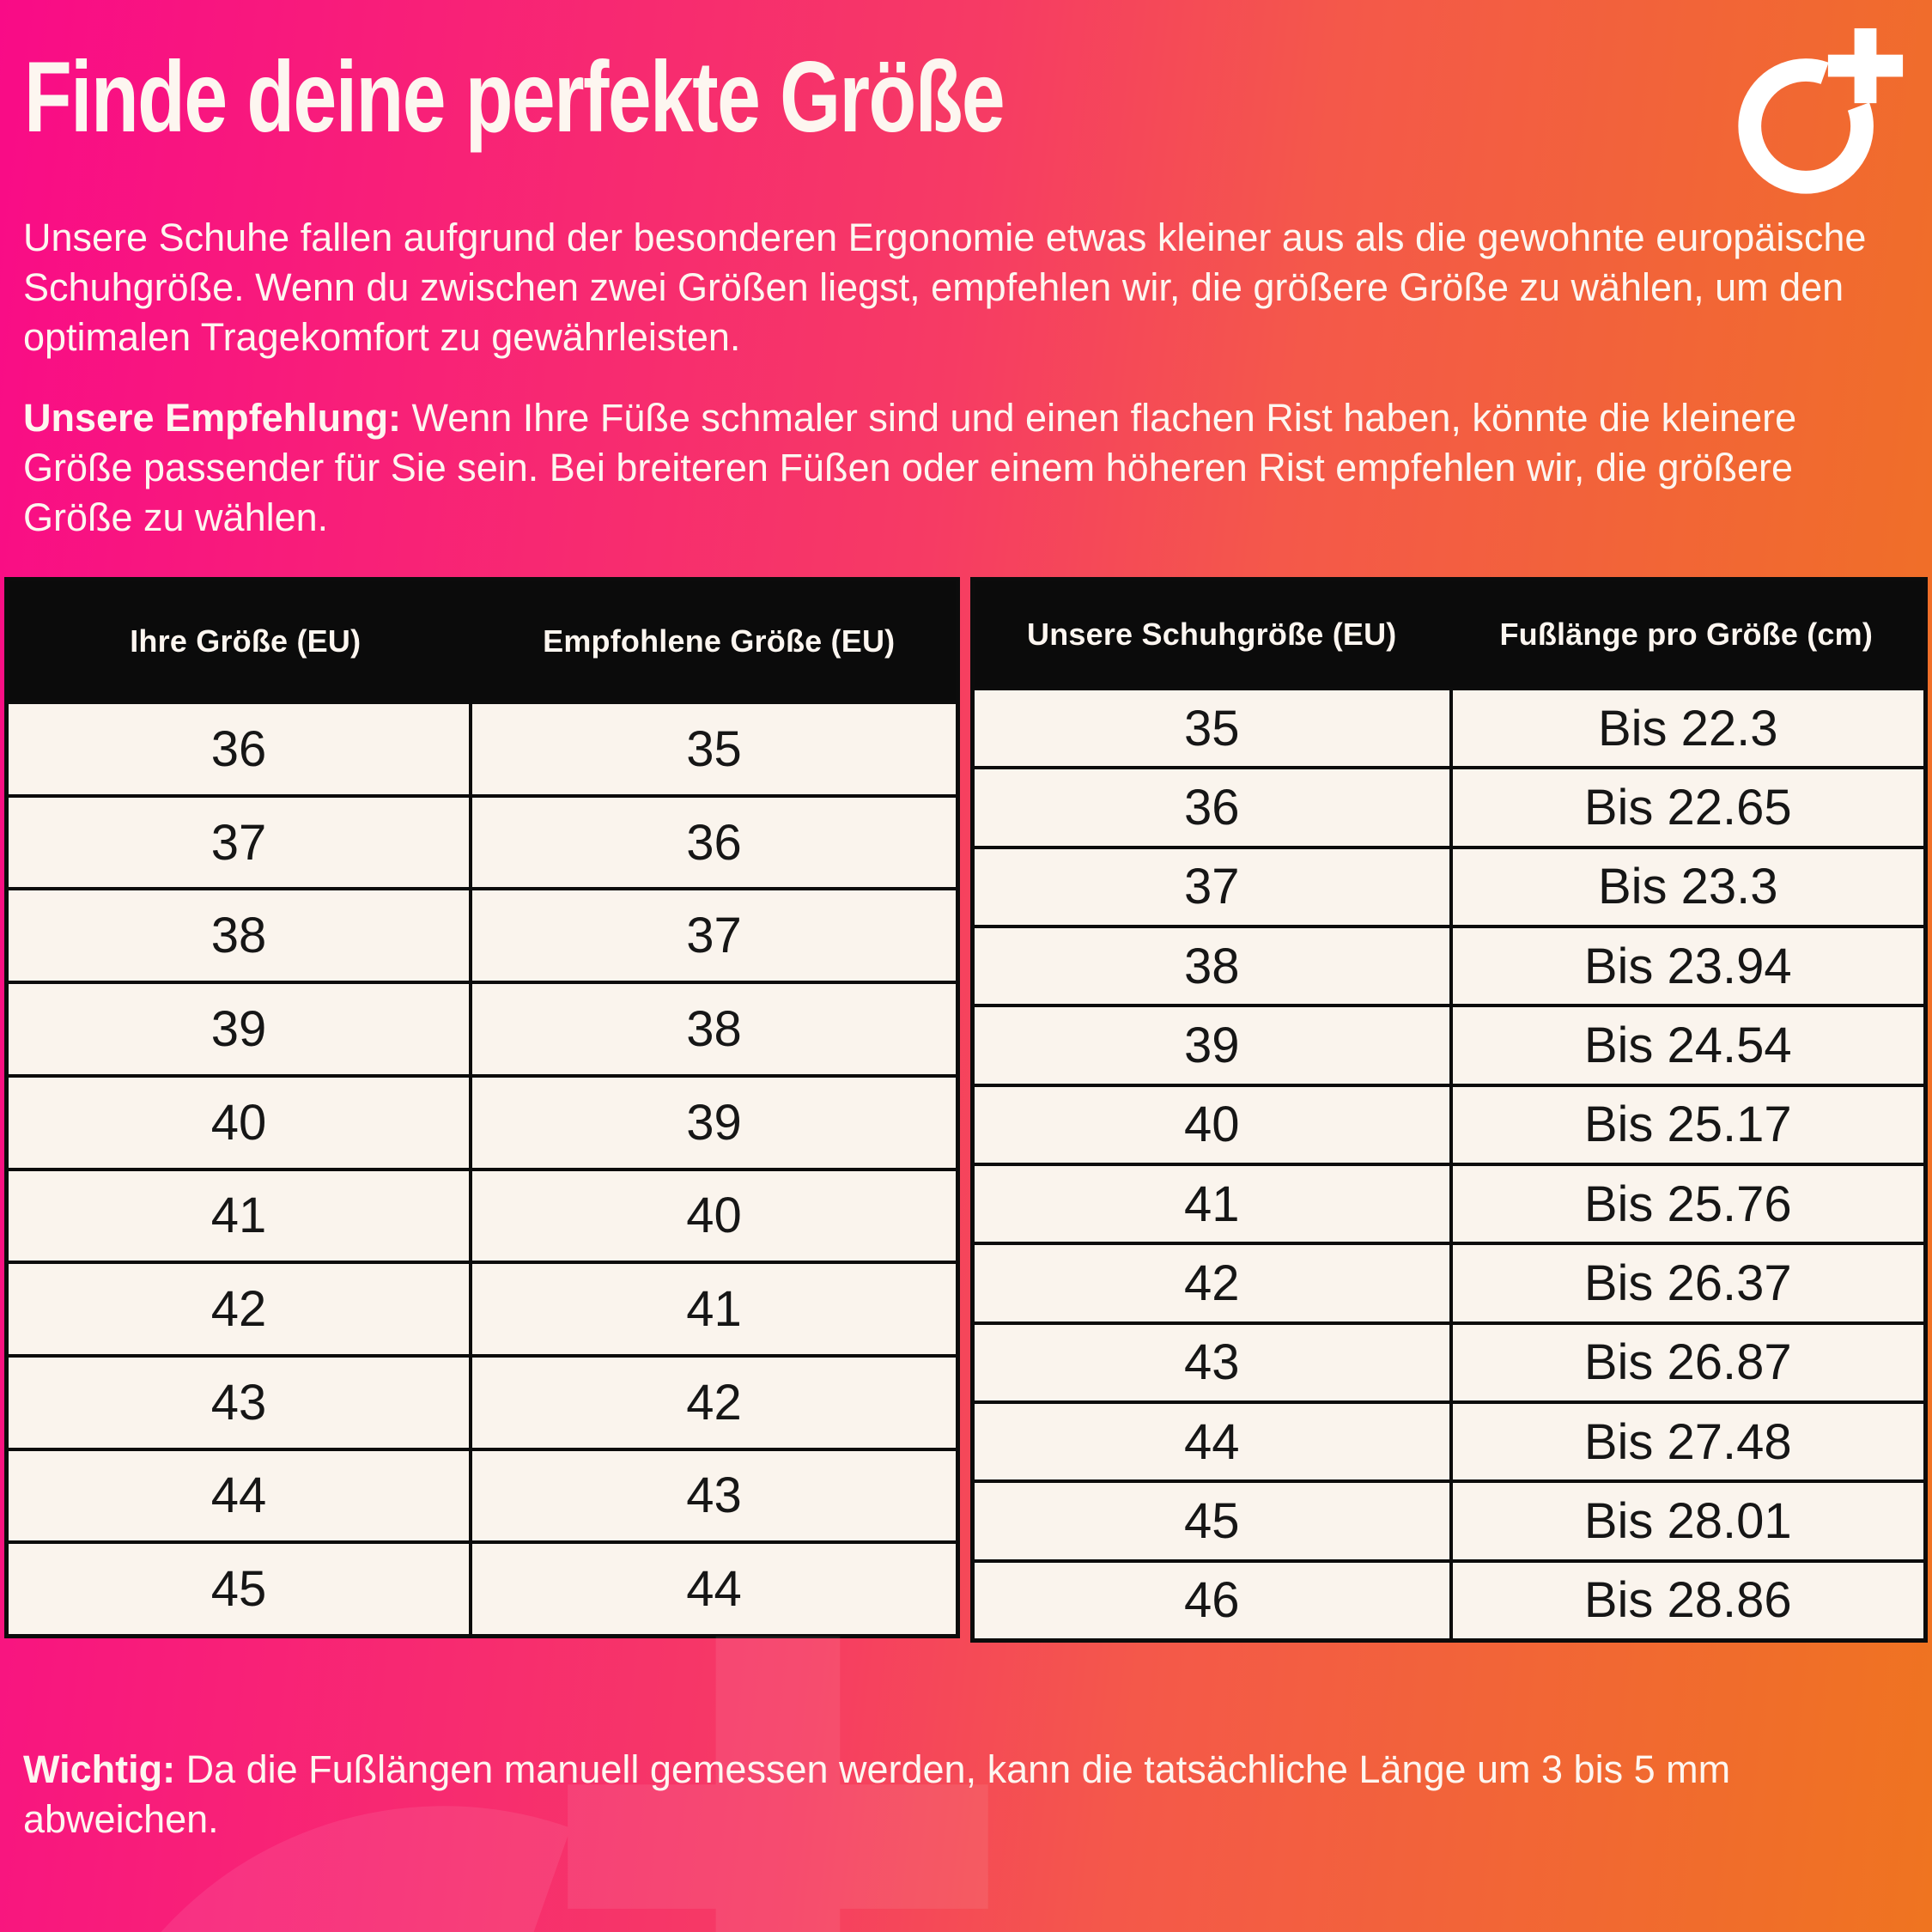 The image size is (1932, 1932). I want to click on table-cell-shoe-size: 45, so click(1211, 1521).